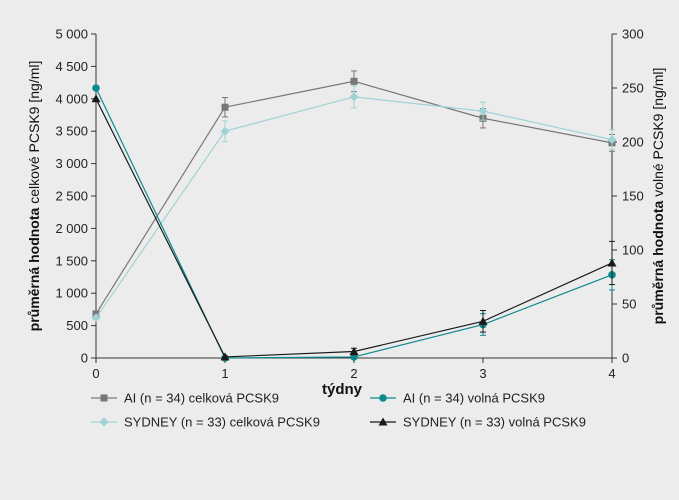 This screenshot has height=500, width=679. I want to click on legend-item-4: SYDNEY (n = 33) volná PCSK9, so click(478, 422).